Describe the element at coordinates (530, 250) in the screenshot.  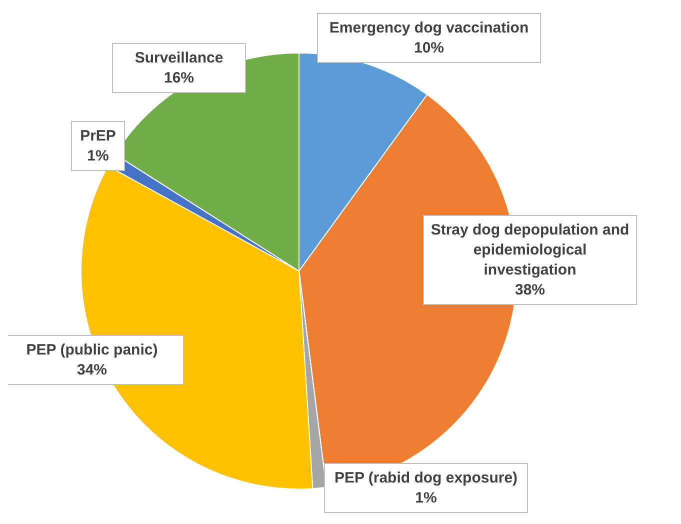
I see `slice-label: Stray dog depopulation and epidemiological investigation` at that location.